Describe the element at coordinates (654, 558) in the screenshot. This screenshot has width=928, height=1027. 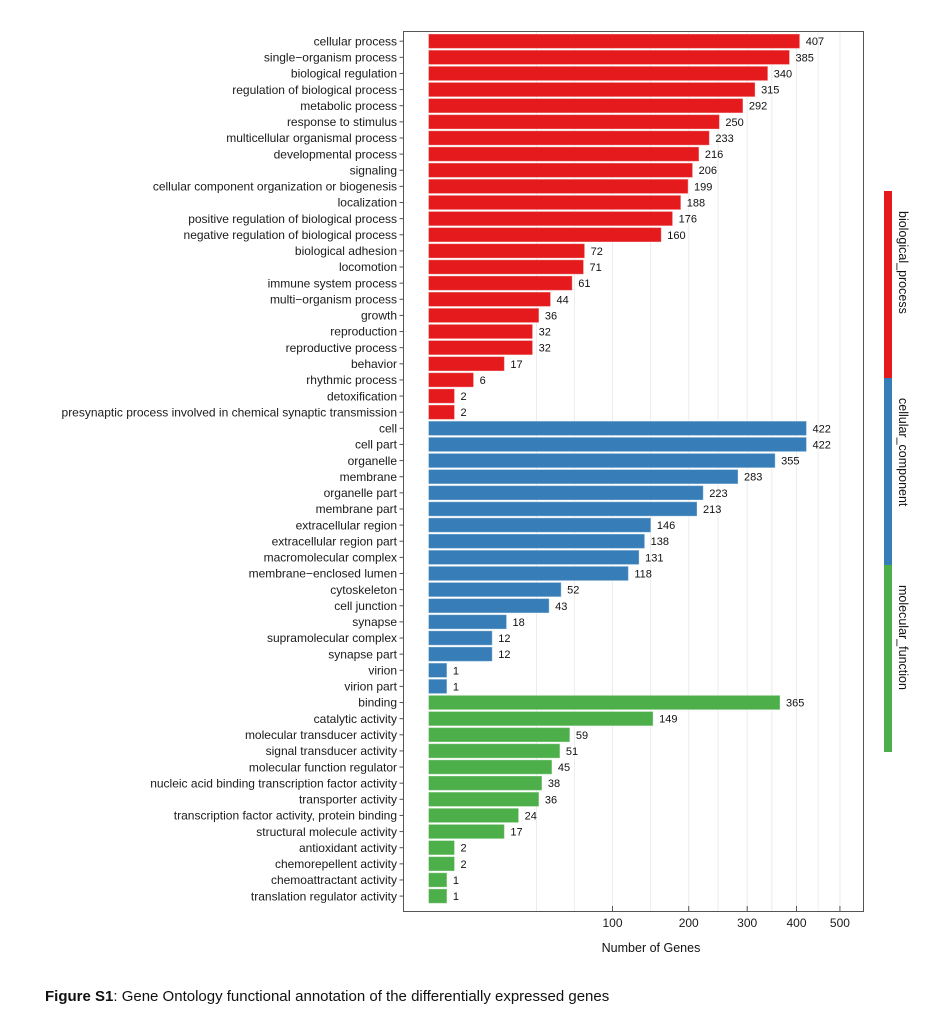
I see `value-label: 131` at that location.